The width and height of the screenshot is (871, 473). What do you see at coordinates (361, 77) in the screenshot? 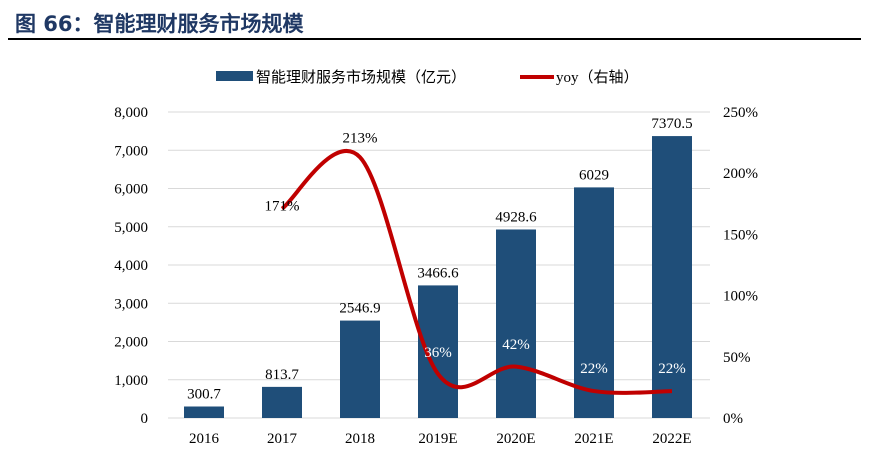
I see `legend-bar-label: 智能理财服务市场规模（亿元）` at bounding box center [361, 77].